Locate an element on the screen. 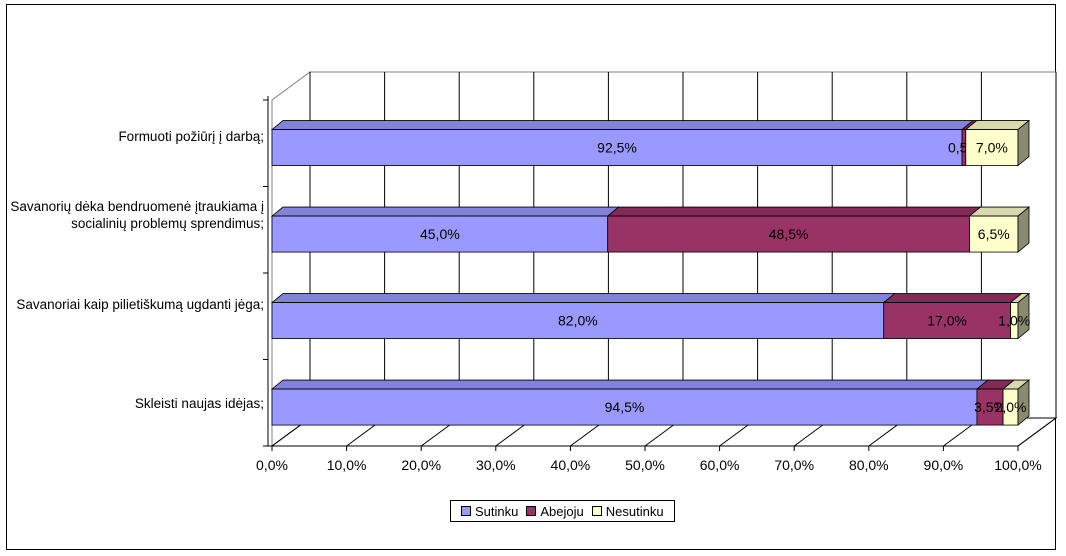 This screenshot has height=556, width=1066. legend-label-abejoju: Abejoju is located at coordinates (562, 511).